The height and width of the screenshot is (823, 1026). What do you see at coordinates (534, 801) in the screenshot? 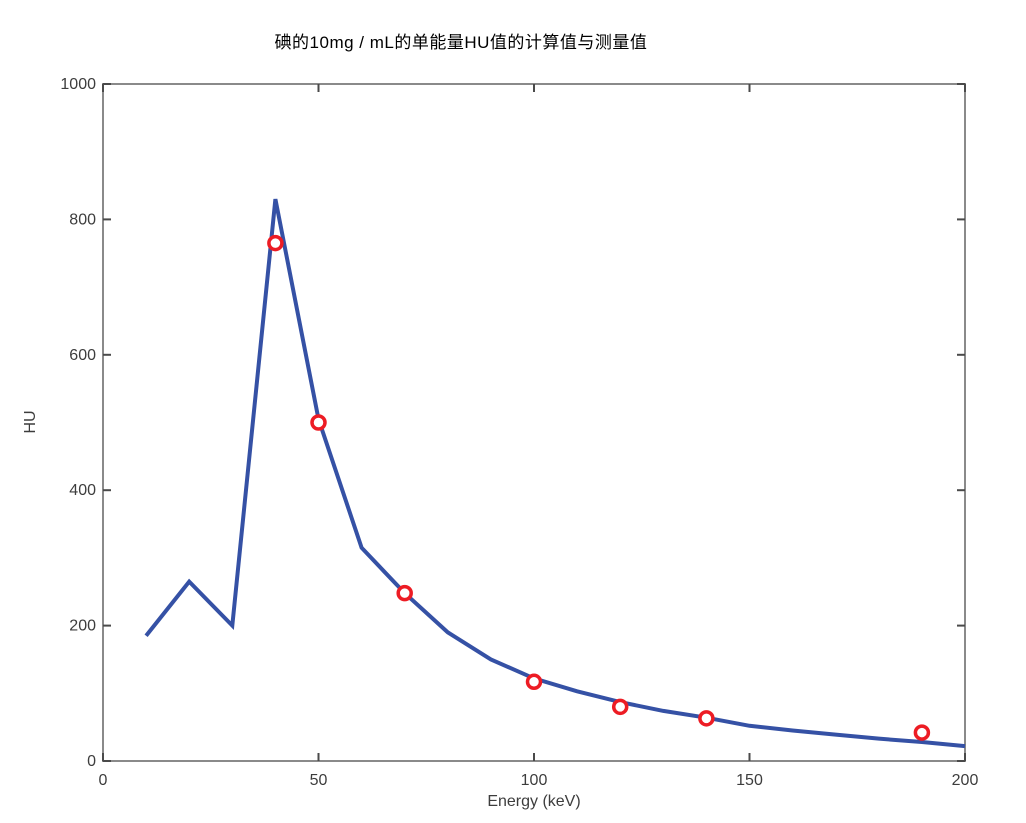
I see `x-axis-label: Energy (keV)` at bounding box center [534, 801].